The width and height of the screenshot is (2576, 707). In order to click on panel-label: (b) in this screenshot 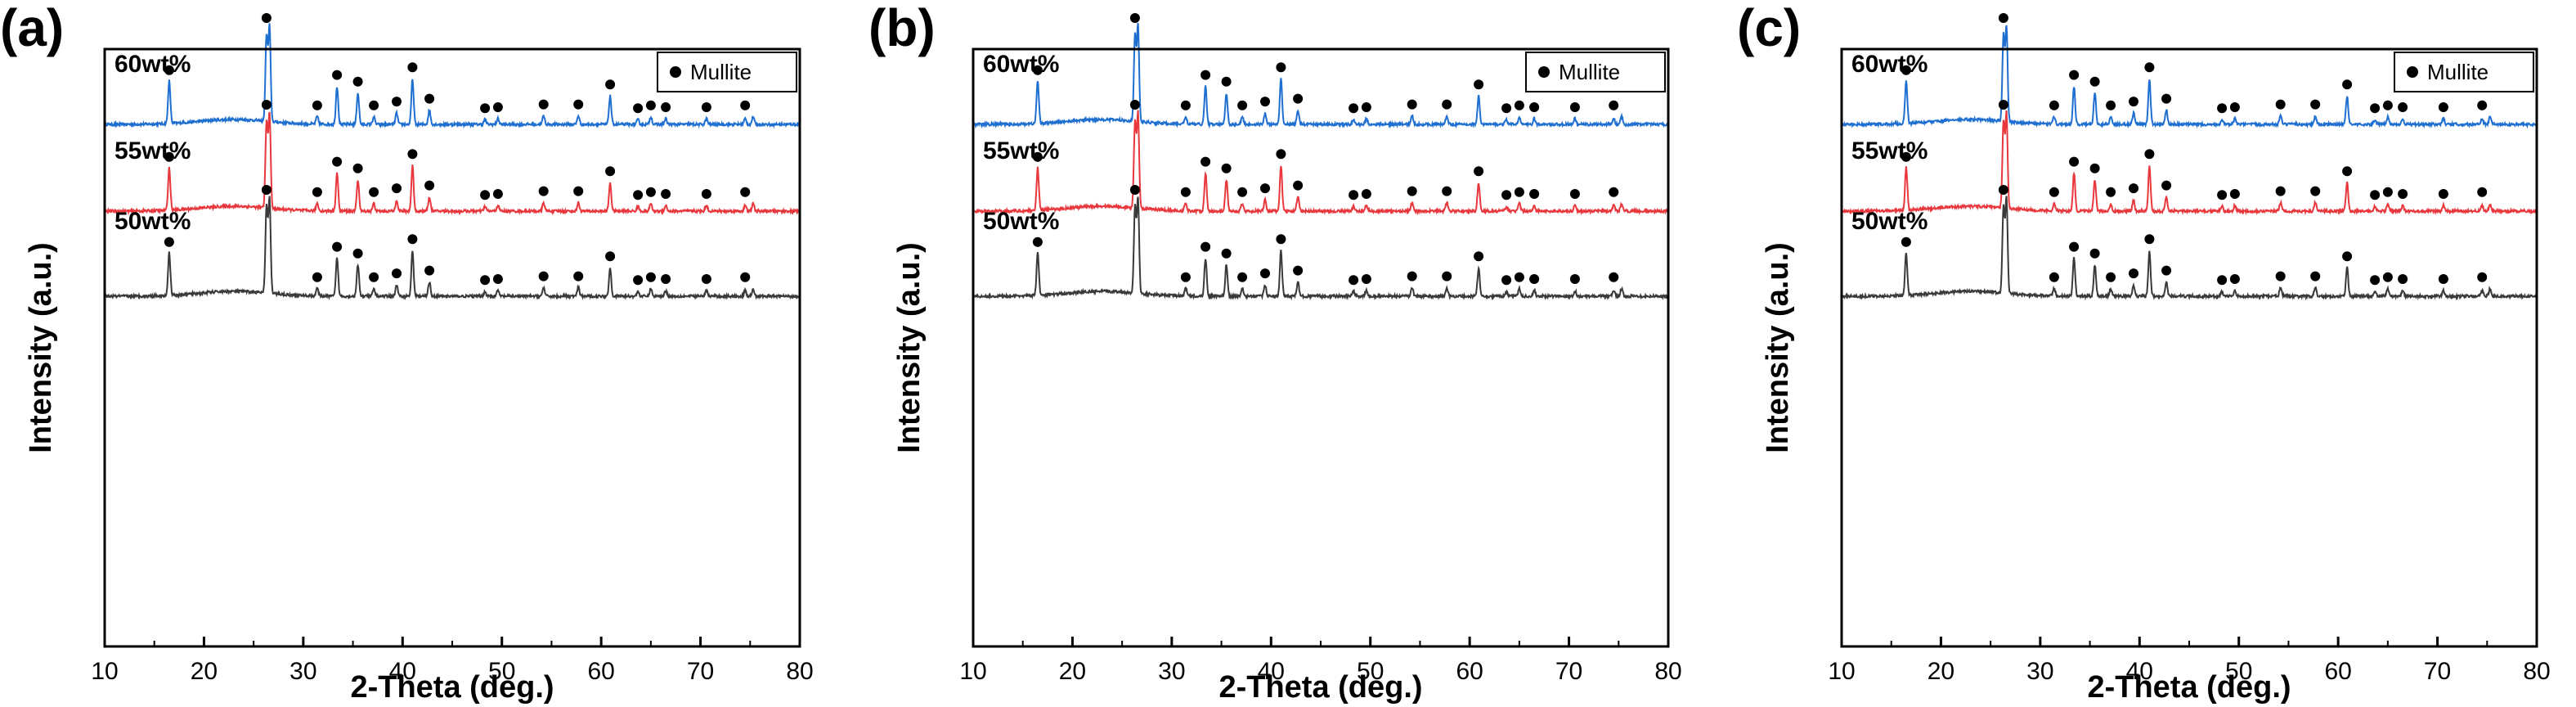, I will do `click(902, 29)`.